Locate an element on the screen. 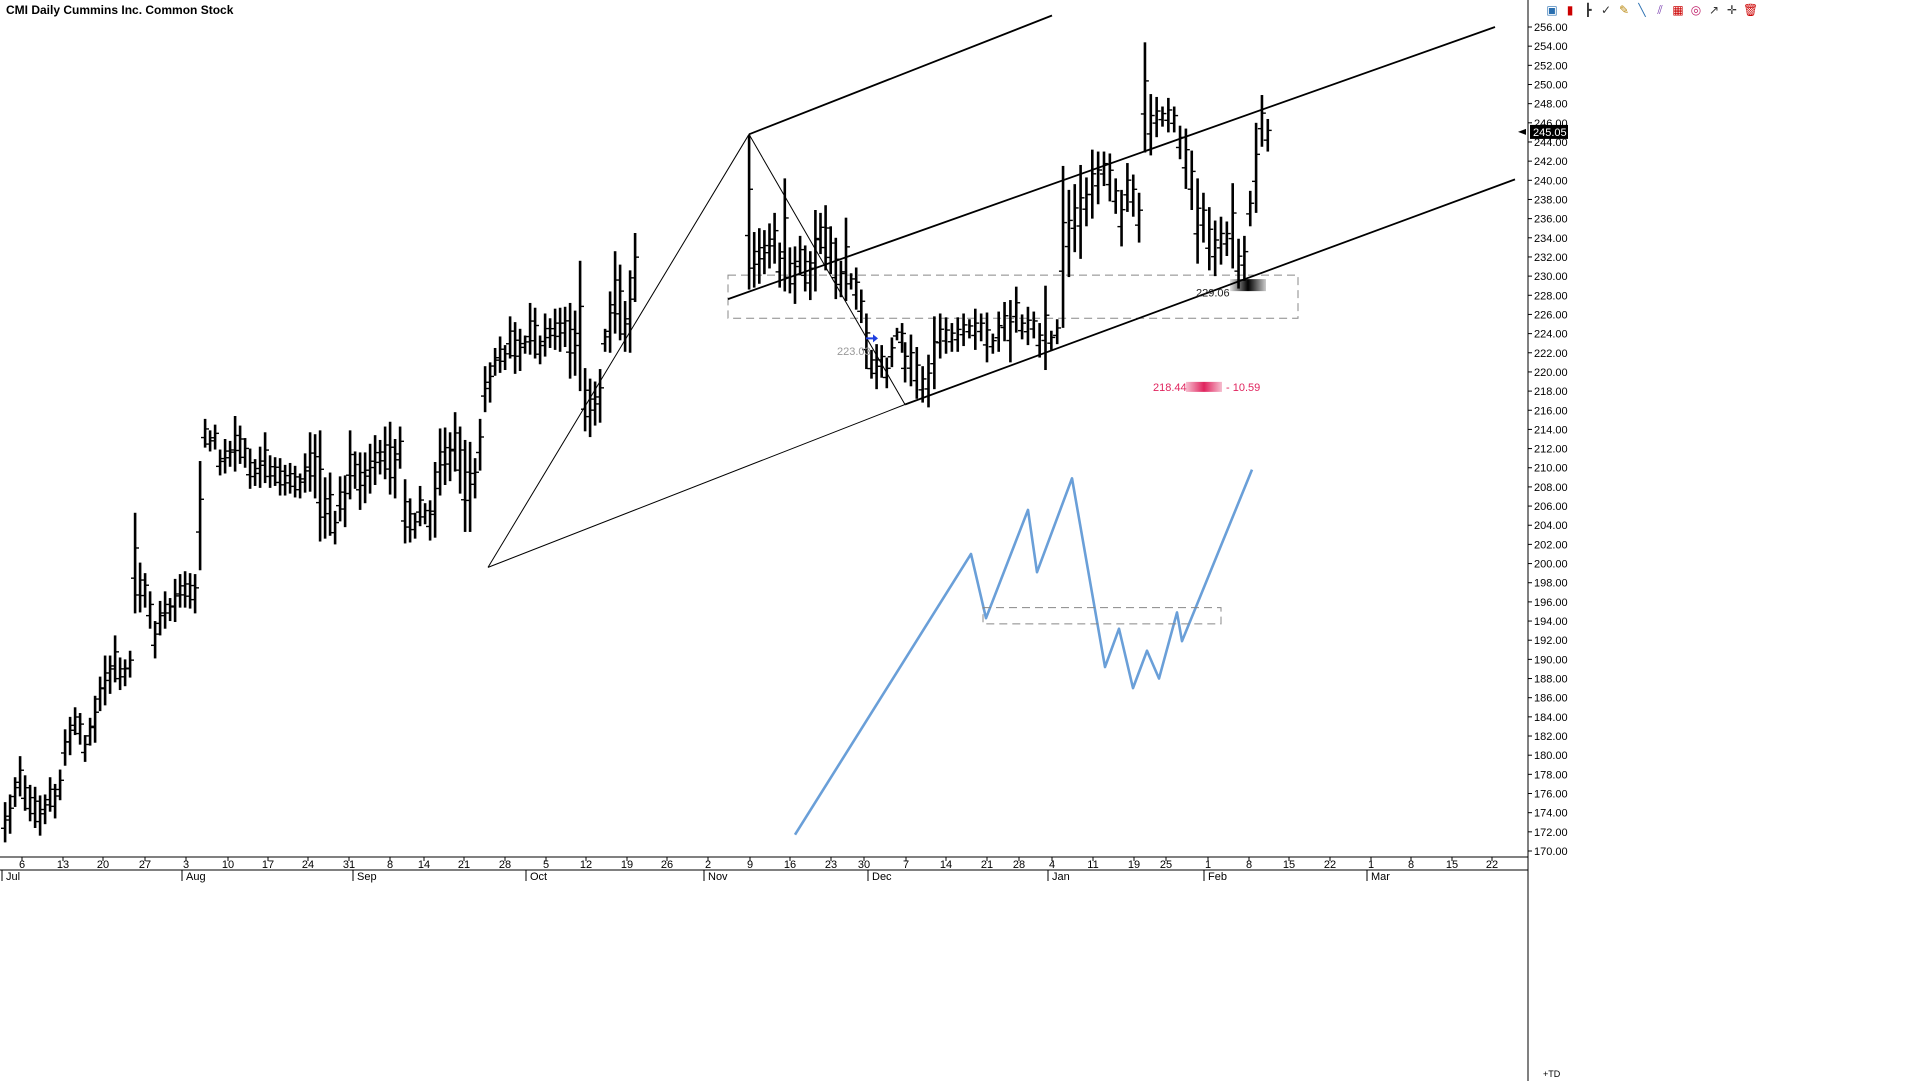  trash-icon: 🗑 is located at coordinates (1751, 10).